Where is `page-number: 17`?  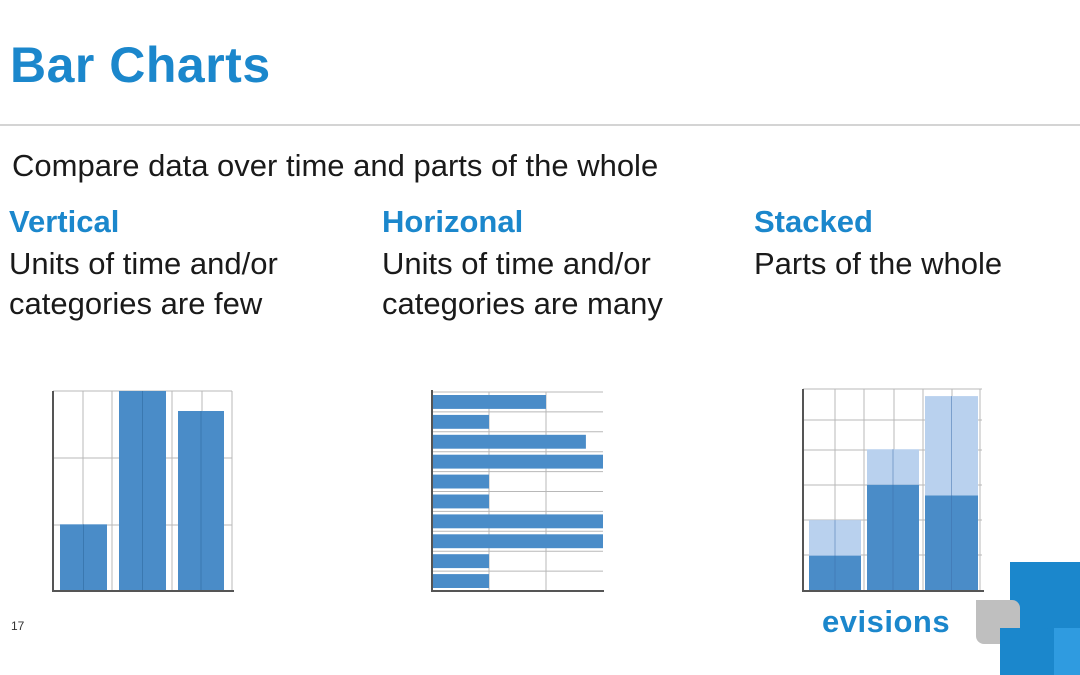
page-number: 17 is located at coordinates (18, 626).